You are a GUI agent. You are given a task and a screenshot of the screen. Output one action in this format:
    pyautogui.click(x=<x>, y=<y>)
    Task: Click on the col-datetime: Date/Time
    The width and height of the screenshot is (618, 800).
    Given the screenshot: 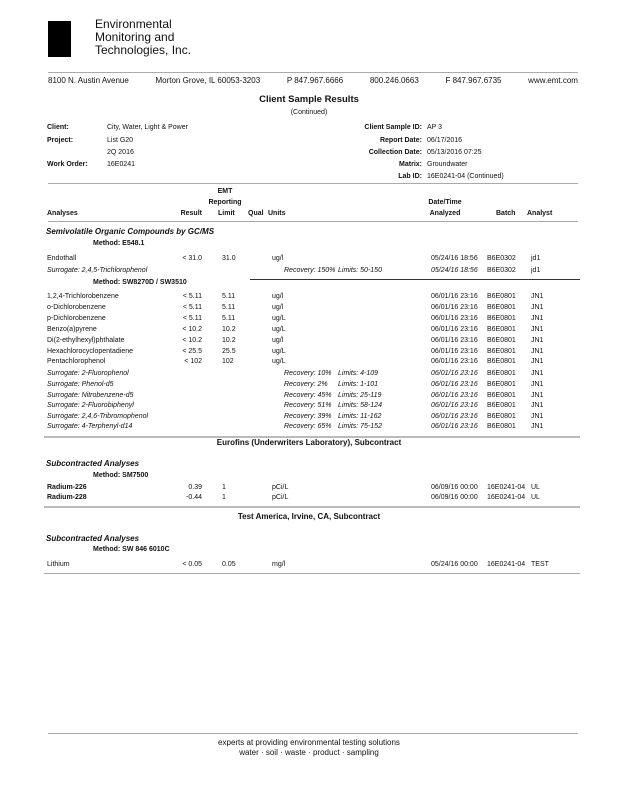 What is the action you would take?
    pyautogui.click(x=445, y=202)
    